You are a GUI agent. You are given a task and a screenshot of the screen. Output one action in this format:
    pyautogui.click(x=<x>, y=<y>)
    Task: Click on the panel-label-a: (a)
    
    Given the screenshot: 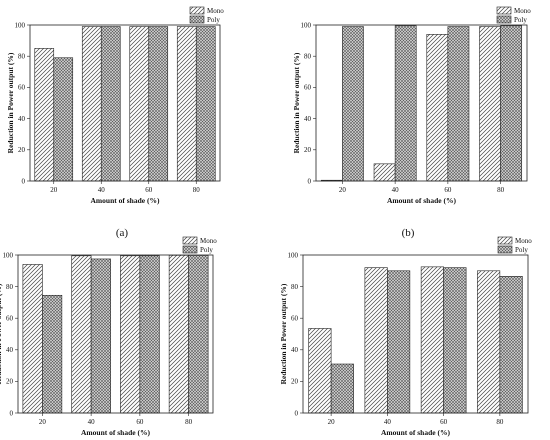 What is the action you would take?
    pyautogui.click(x=122, y=233)
    